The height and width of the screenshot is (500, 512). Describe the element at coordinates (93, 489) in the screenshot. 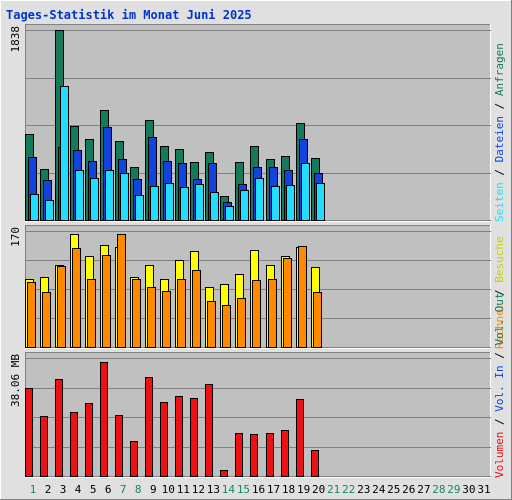

I see `x-tick-label-day-5: 5` at that location.